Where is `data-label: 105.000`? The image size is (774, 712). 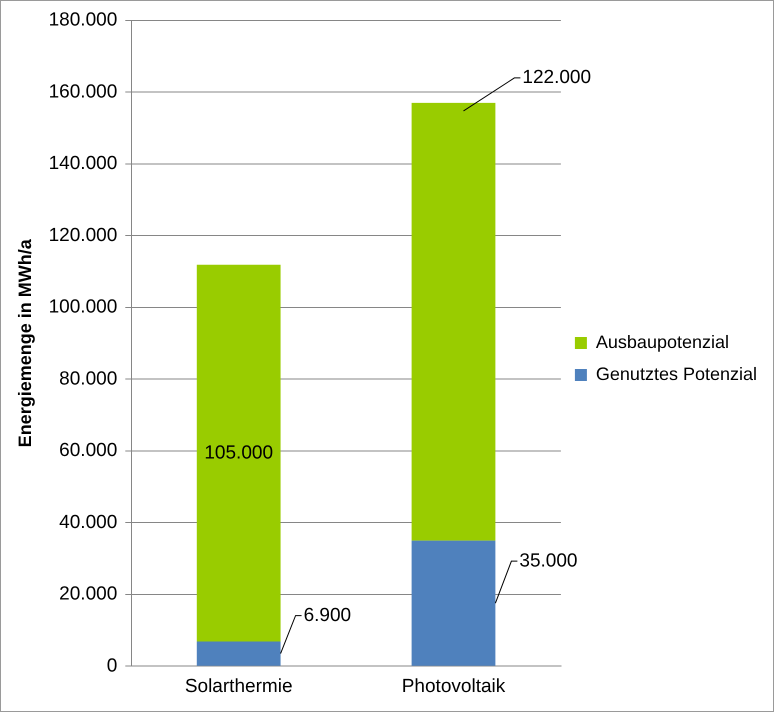 data-label: 105.000 is located at coordinates (239, 453).